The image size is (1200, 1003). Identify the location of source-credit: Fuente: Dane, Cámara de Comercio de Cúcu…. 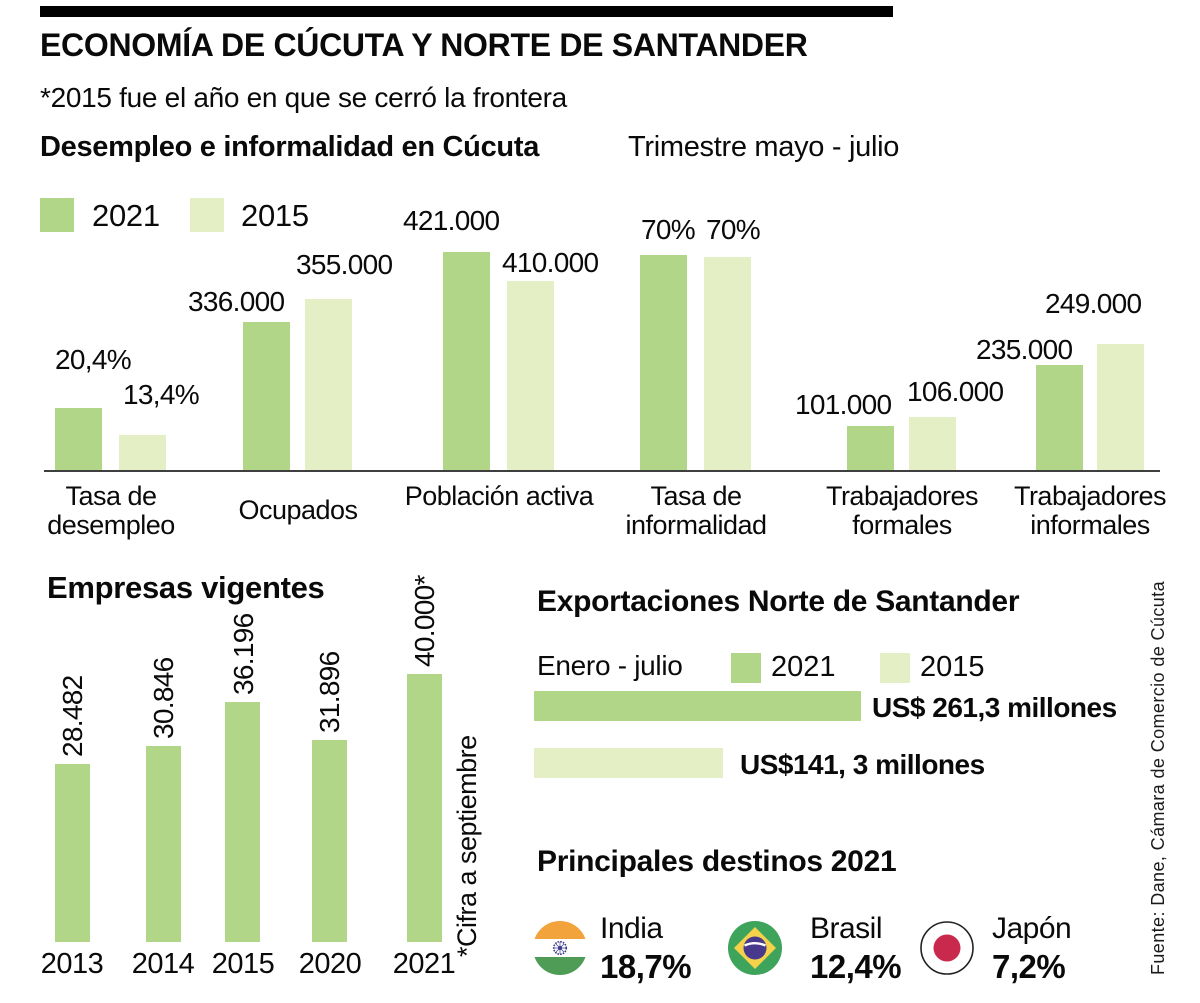
(1158, 778).